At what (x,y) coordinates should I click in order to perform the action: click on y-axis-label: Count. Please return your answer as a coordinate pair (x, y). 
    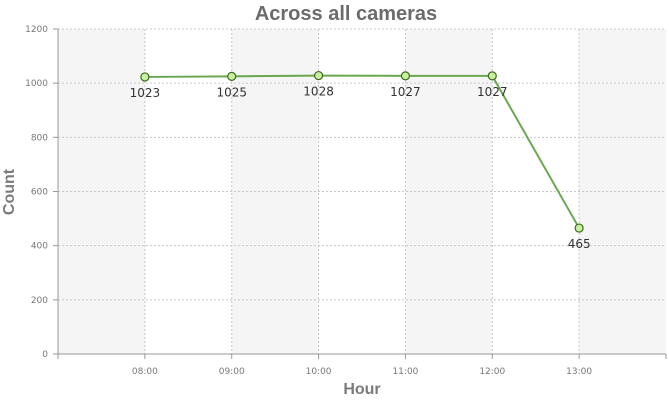
    Looking at the image, I should click on (9, 191).